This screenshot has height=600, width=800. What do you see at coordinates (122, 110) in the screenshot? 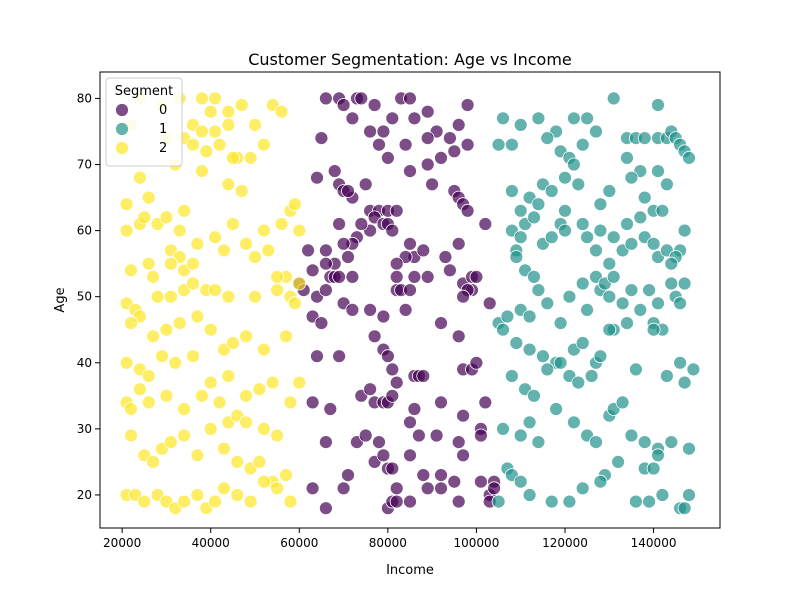
I see `legend-marker` at bounding box center [122, 110].